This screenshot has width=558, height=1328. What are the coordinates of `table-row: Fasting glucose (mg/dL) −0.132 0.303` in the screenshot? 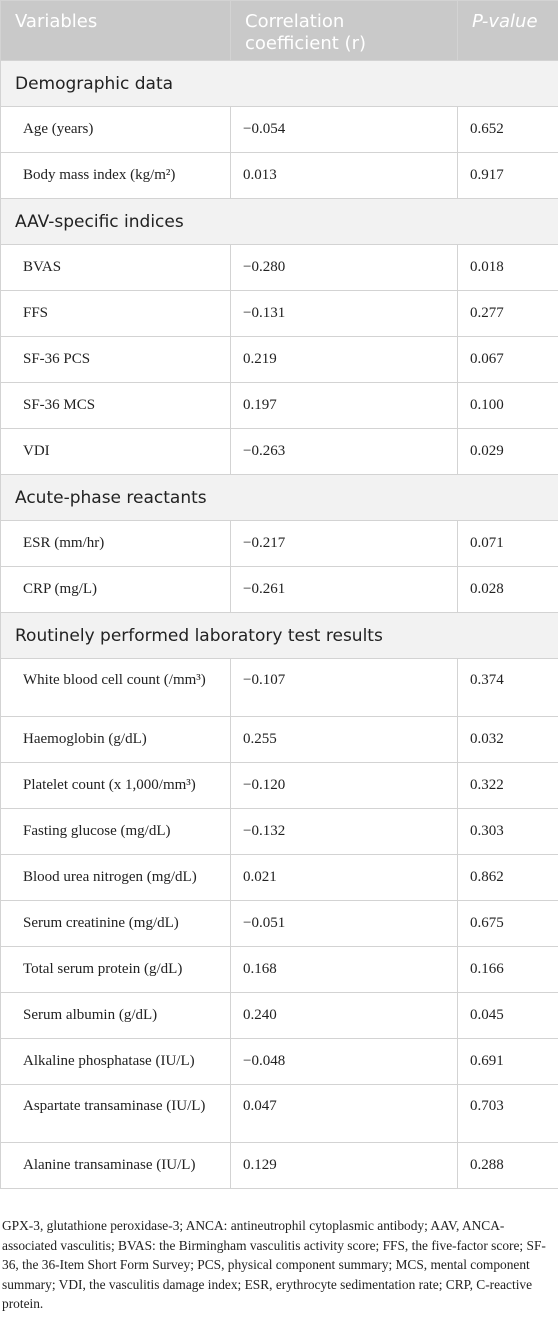 It's located at (279, 831).